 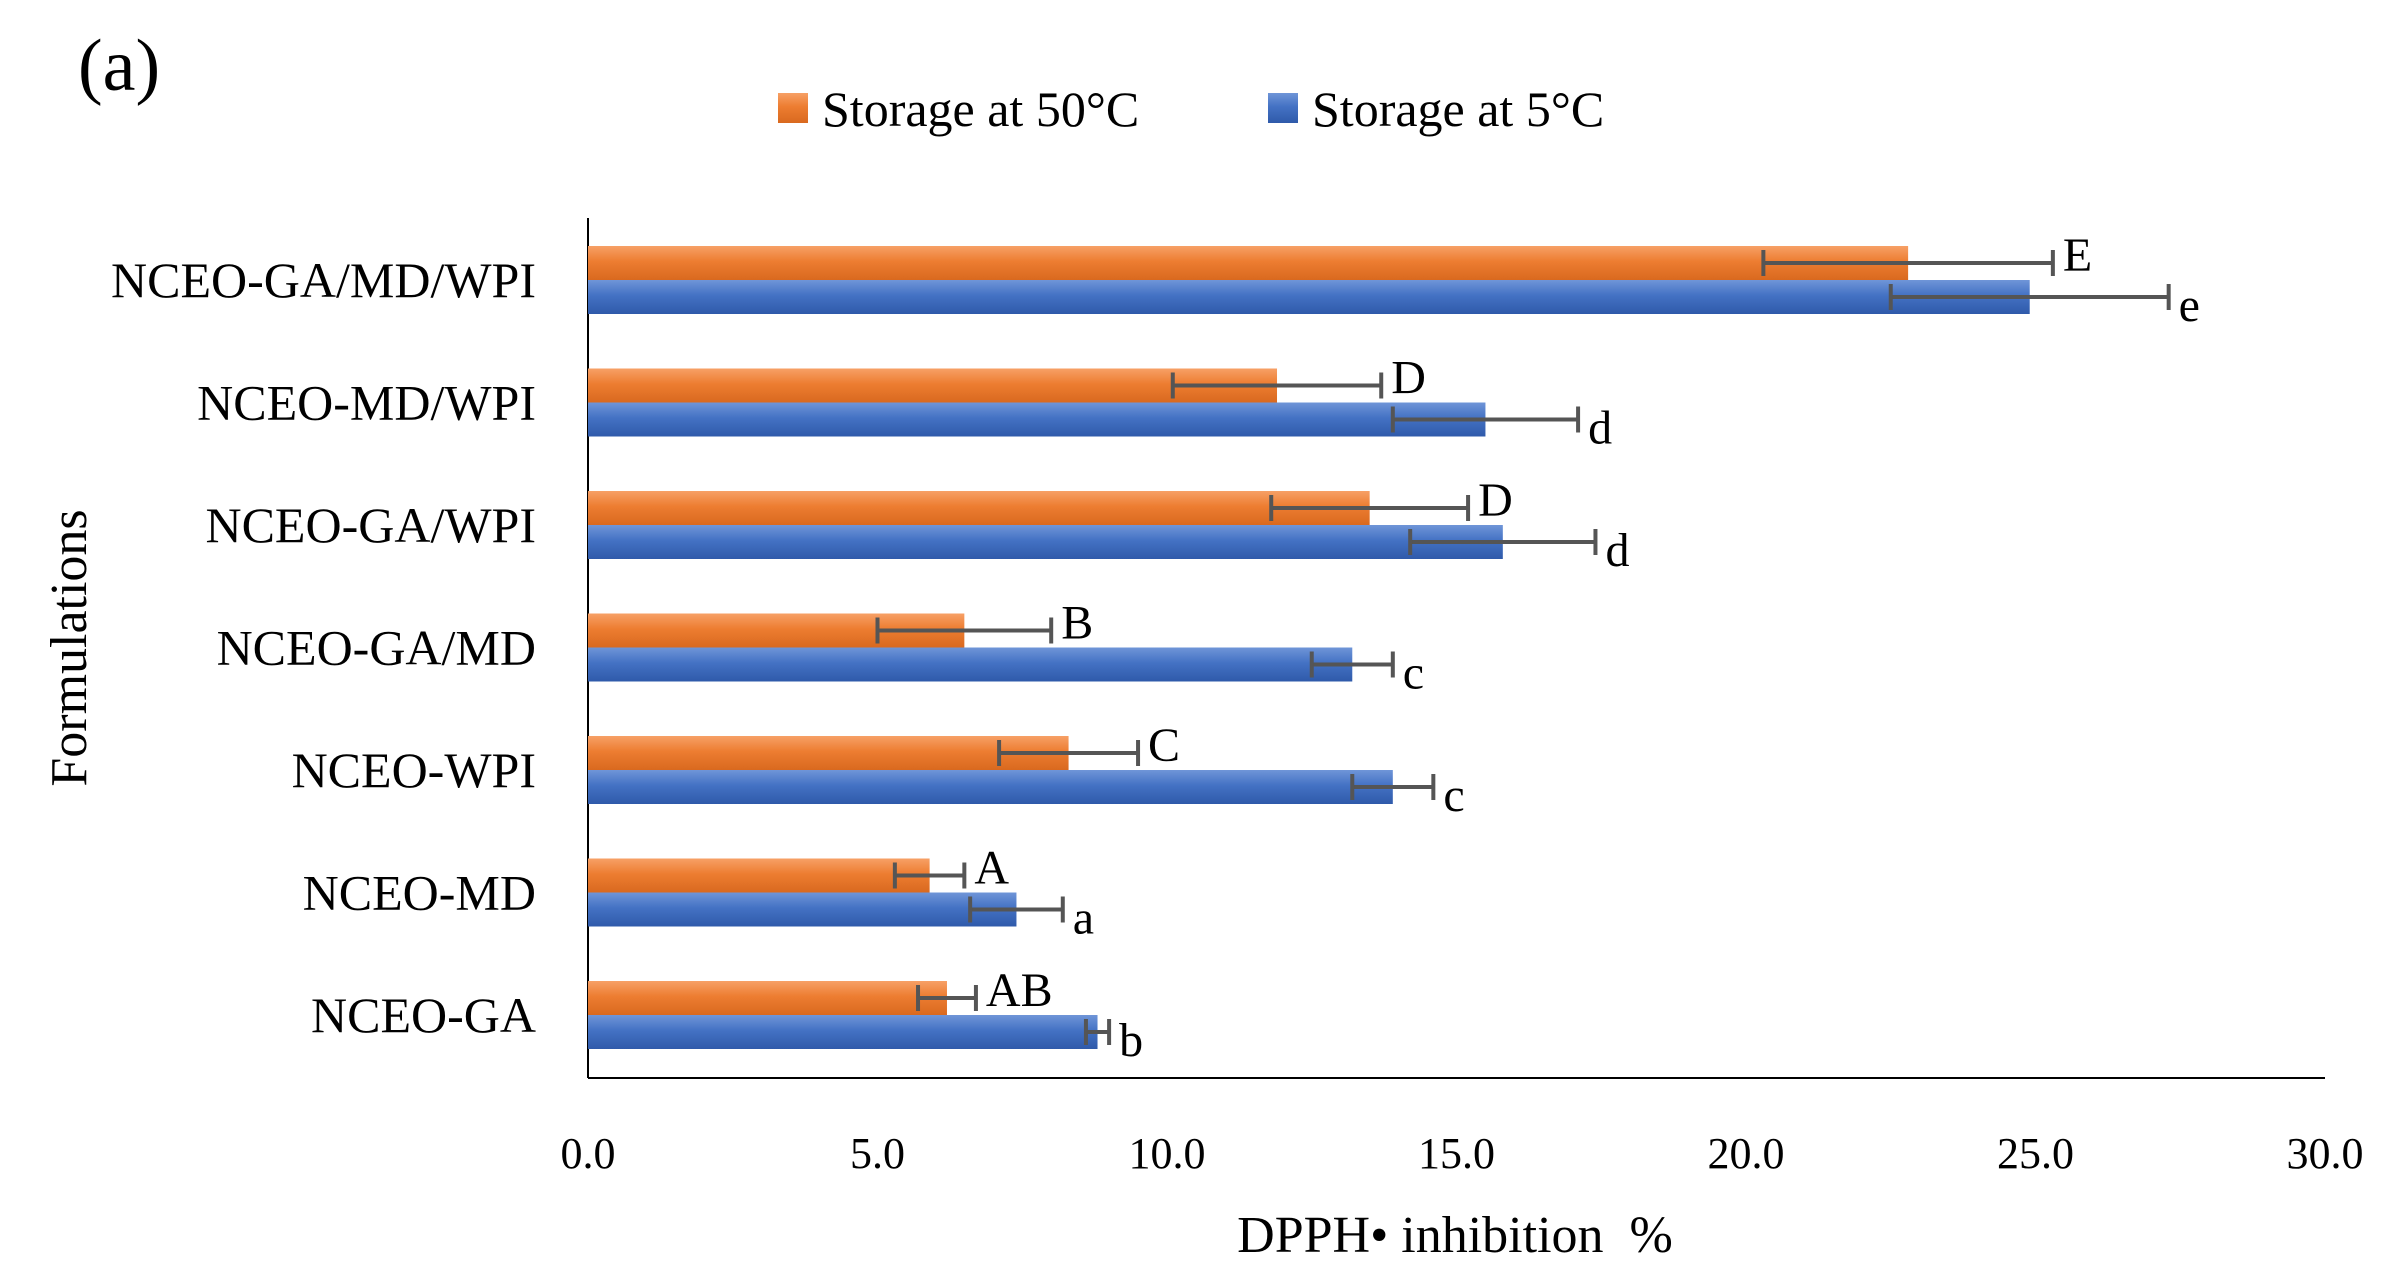 I want to click on significance-label-5c: e, so click(x=2189, y=305).